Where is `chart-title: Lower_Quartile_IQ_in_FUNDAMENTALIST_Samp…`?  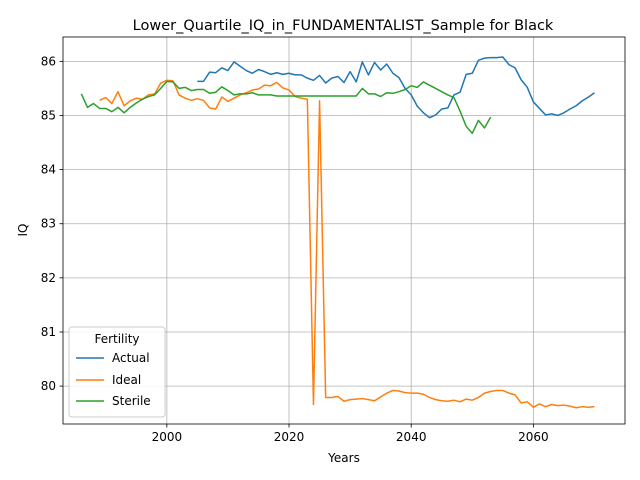
chart-title: Lower_Quartile_IQ_in_FUNDAMENTALIST_Samp… is located at coordinates (343, 26).